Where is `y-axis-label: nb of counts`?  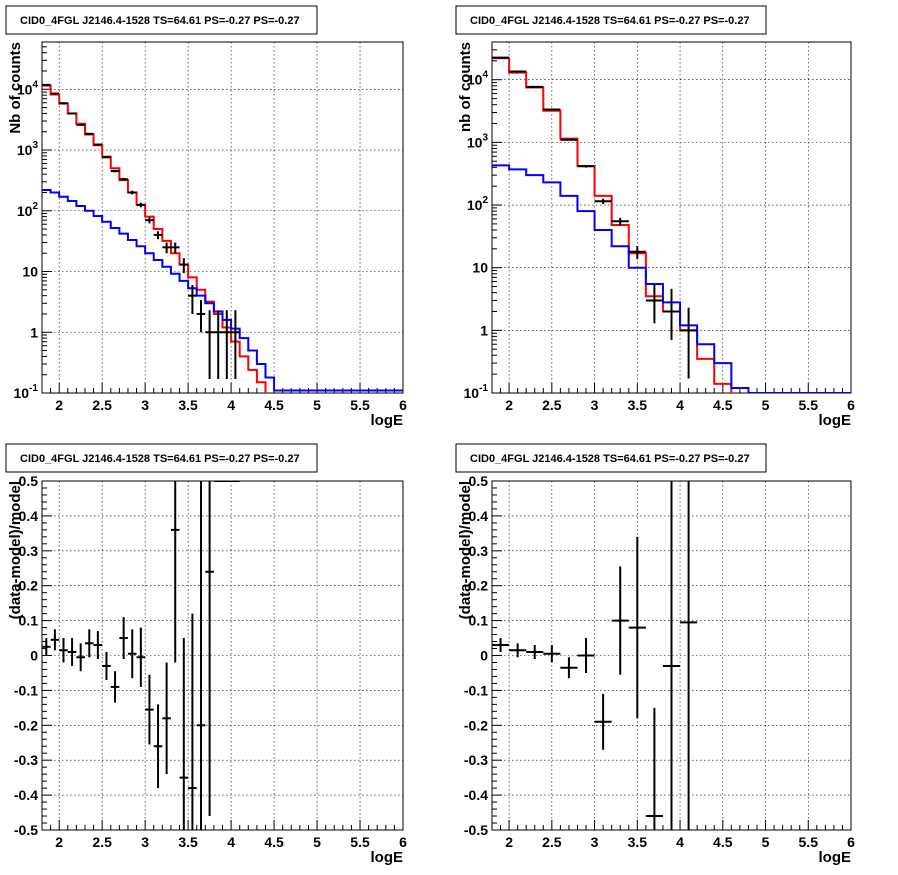 y-axis-label: nb of counts is located at coordinates (465, 87).